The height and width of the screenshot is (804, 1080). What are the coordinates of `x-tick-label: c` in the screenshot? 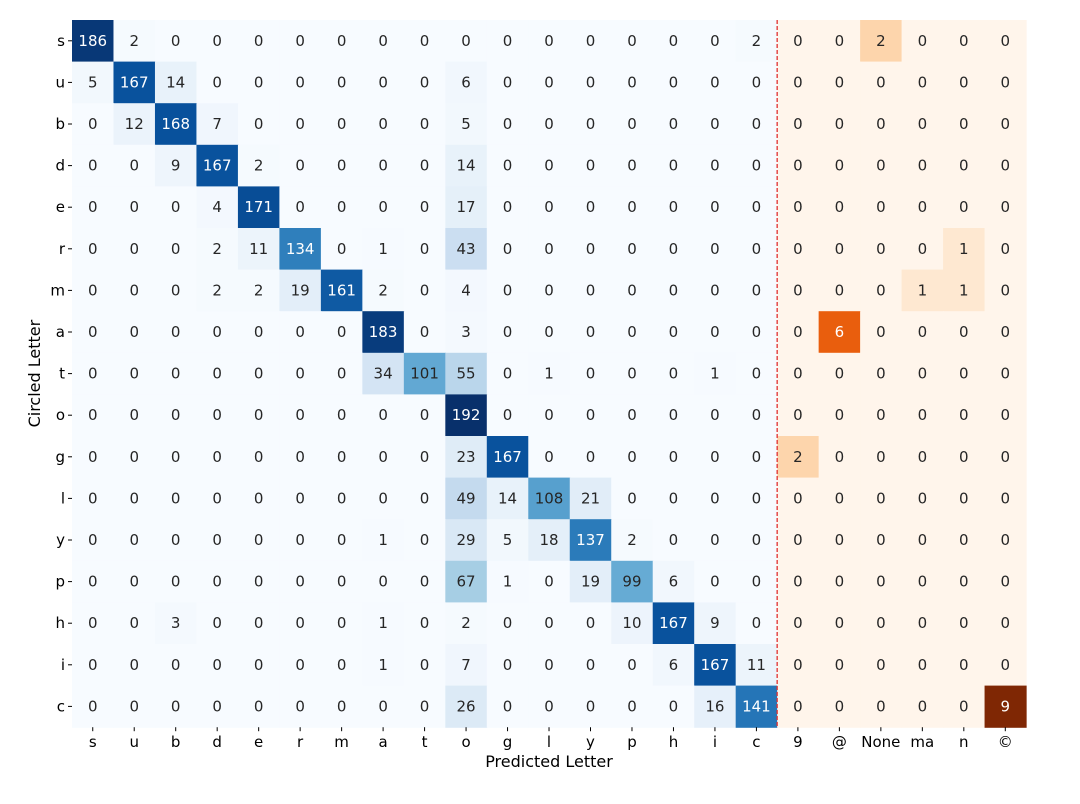 It's located at (756, 742).